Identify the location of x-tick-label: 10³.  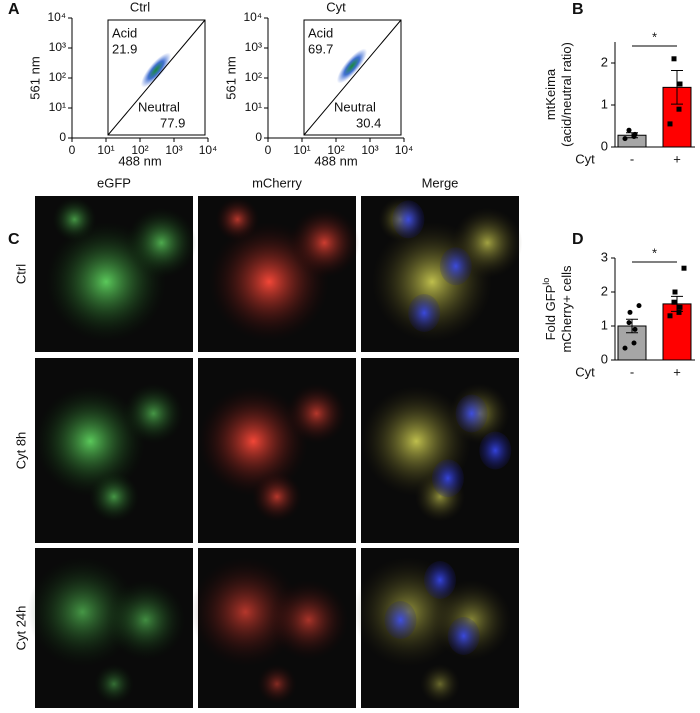
(369, 150).